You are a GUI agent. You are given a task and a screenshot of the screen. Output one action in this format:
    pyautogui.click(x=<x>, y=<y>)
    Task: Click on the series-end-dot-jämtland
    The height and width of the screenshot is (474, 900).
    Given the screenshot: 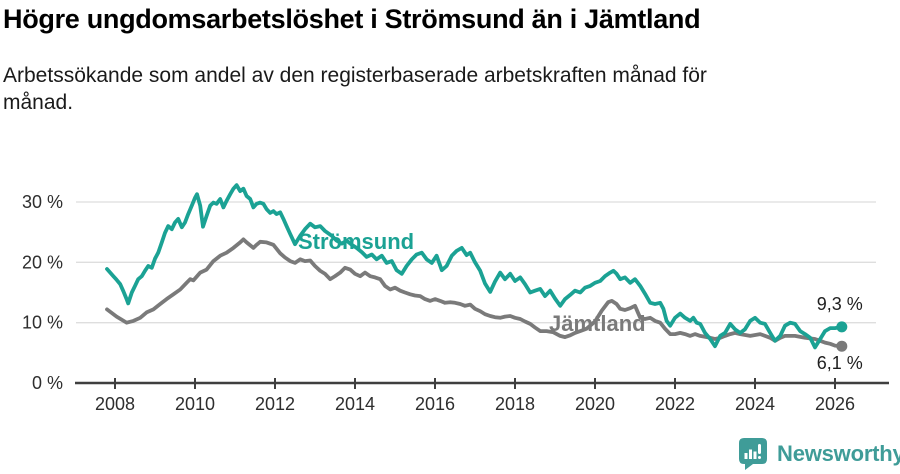 What is the action you would take?
    pyautogui.click(x=842, y=346)
    